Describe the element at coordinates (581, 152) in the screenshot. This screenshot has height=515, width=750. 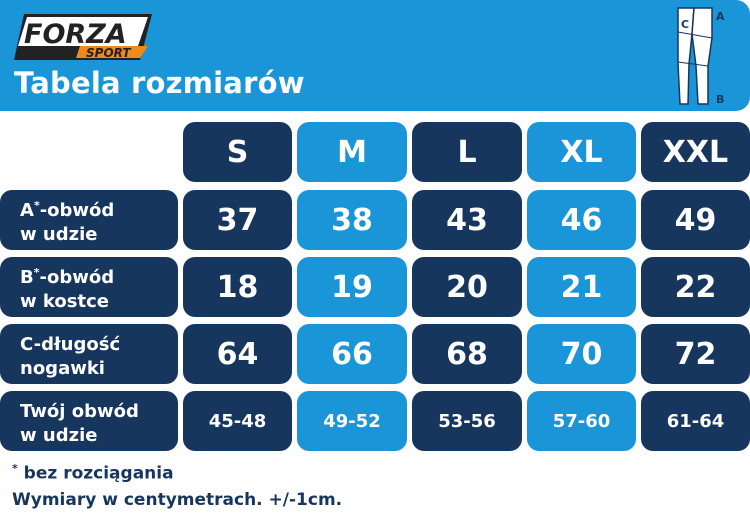
I see `size-header-xl: XL` at that location.